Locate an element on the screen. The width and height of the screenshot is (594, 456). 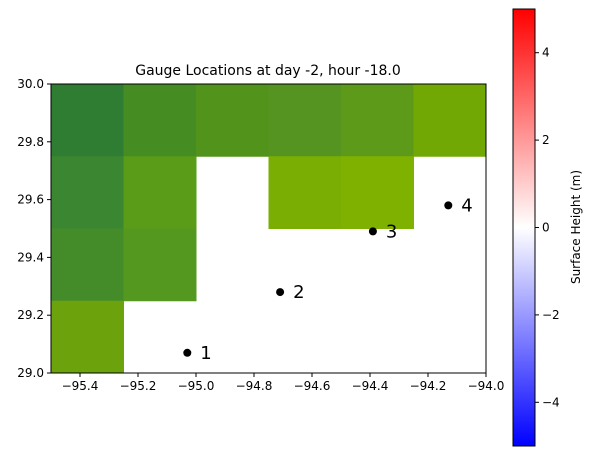
gauge-label-4: 4 is located at coordinates (466, 205).